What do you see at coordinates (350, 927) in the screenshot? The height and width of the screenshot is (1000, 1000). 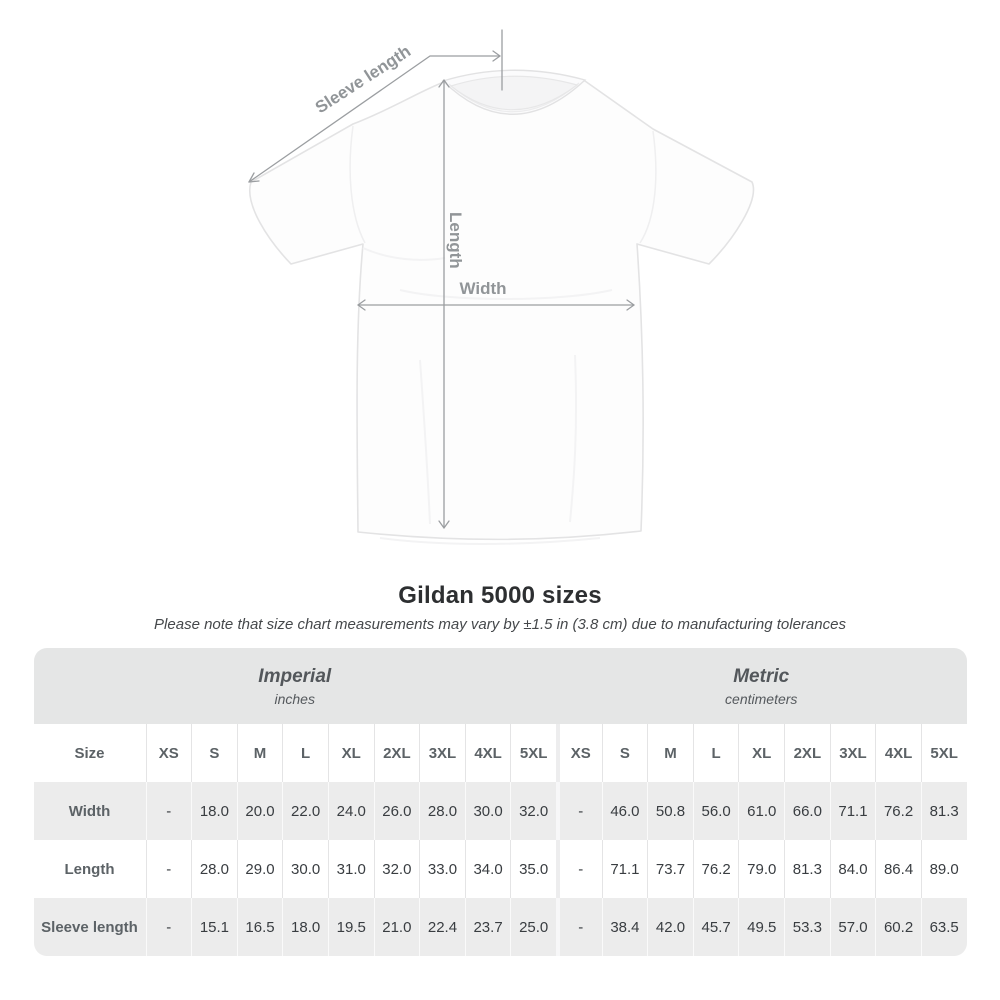 I see `value-cell: 19.5` at bounding box center [350, 927].